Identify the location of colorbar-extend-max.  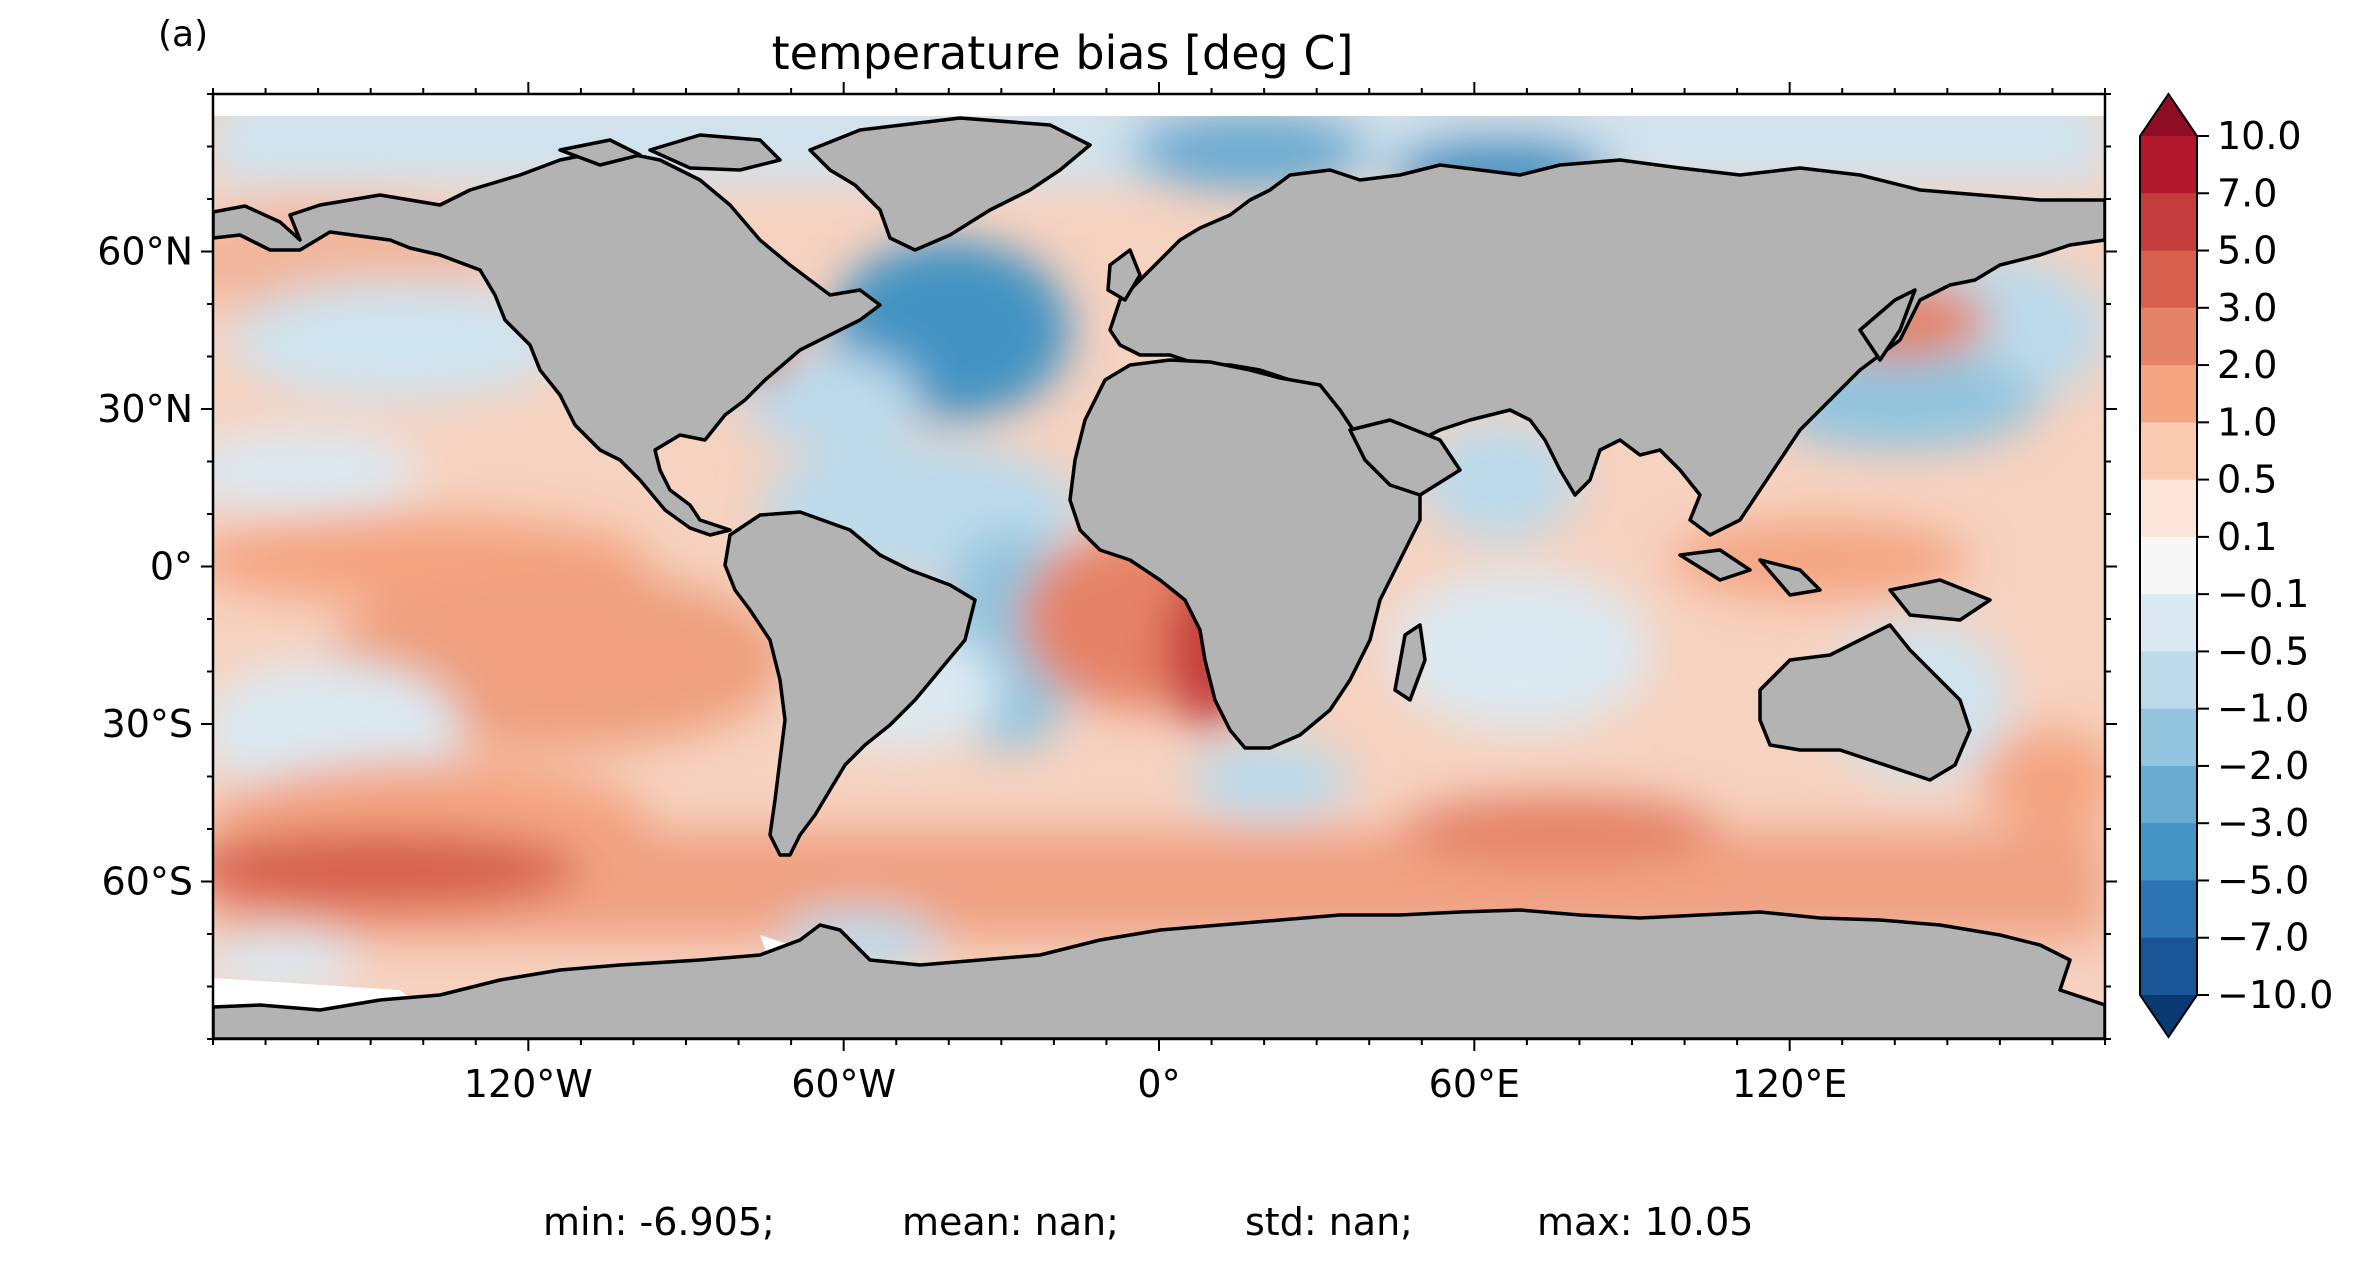
(2168, 115).